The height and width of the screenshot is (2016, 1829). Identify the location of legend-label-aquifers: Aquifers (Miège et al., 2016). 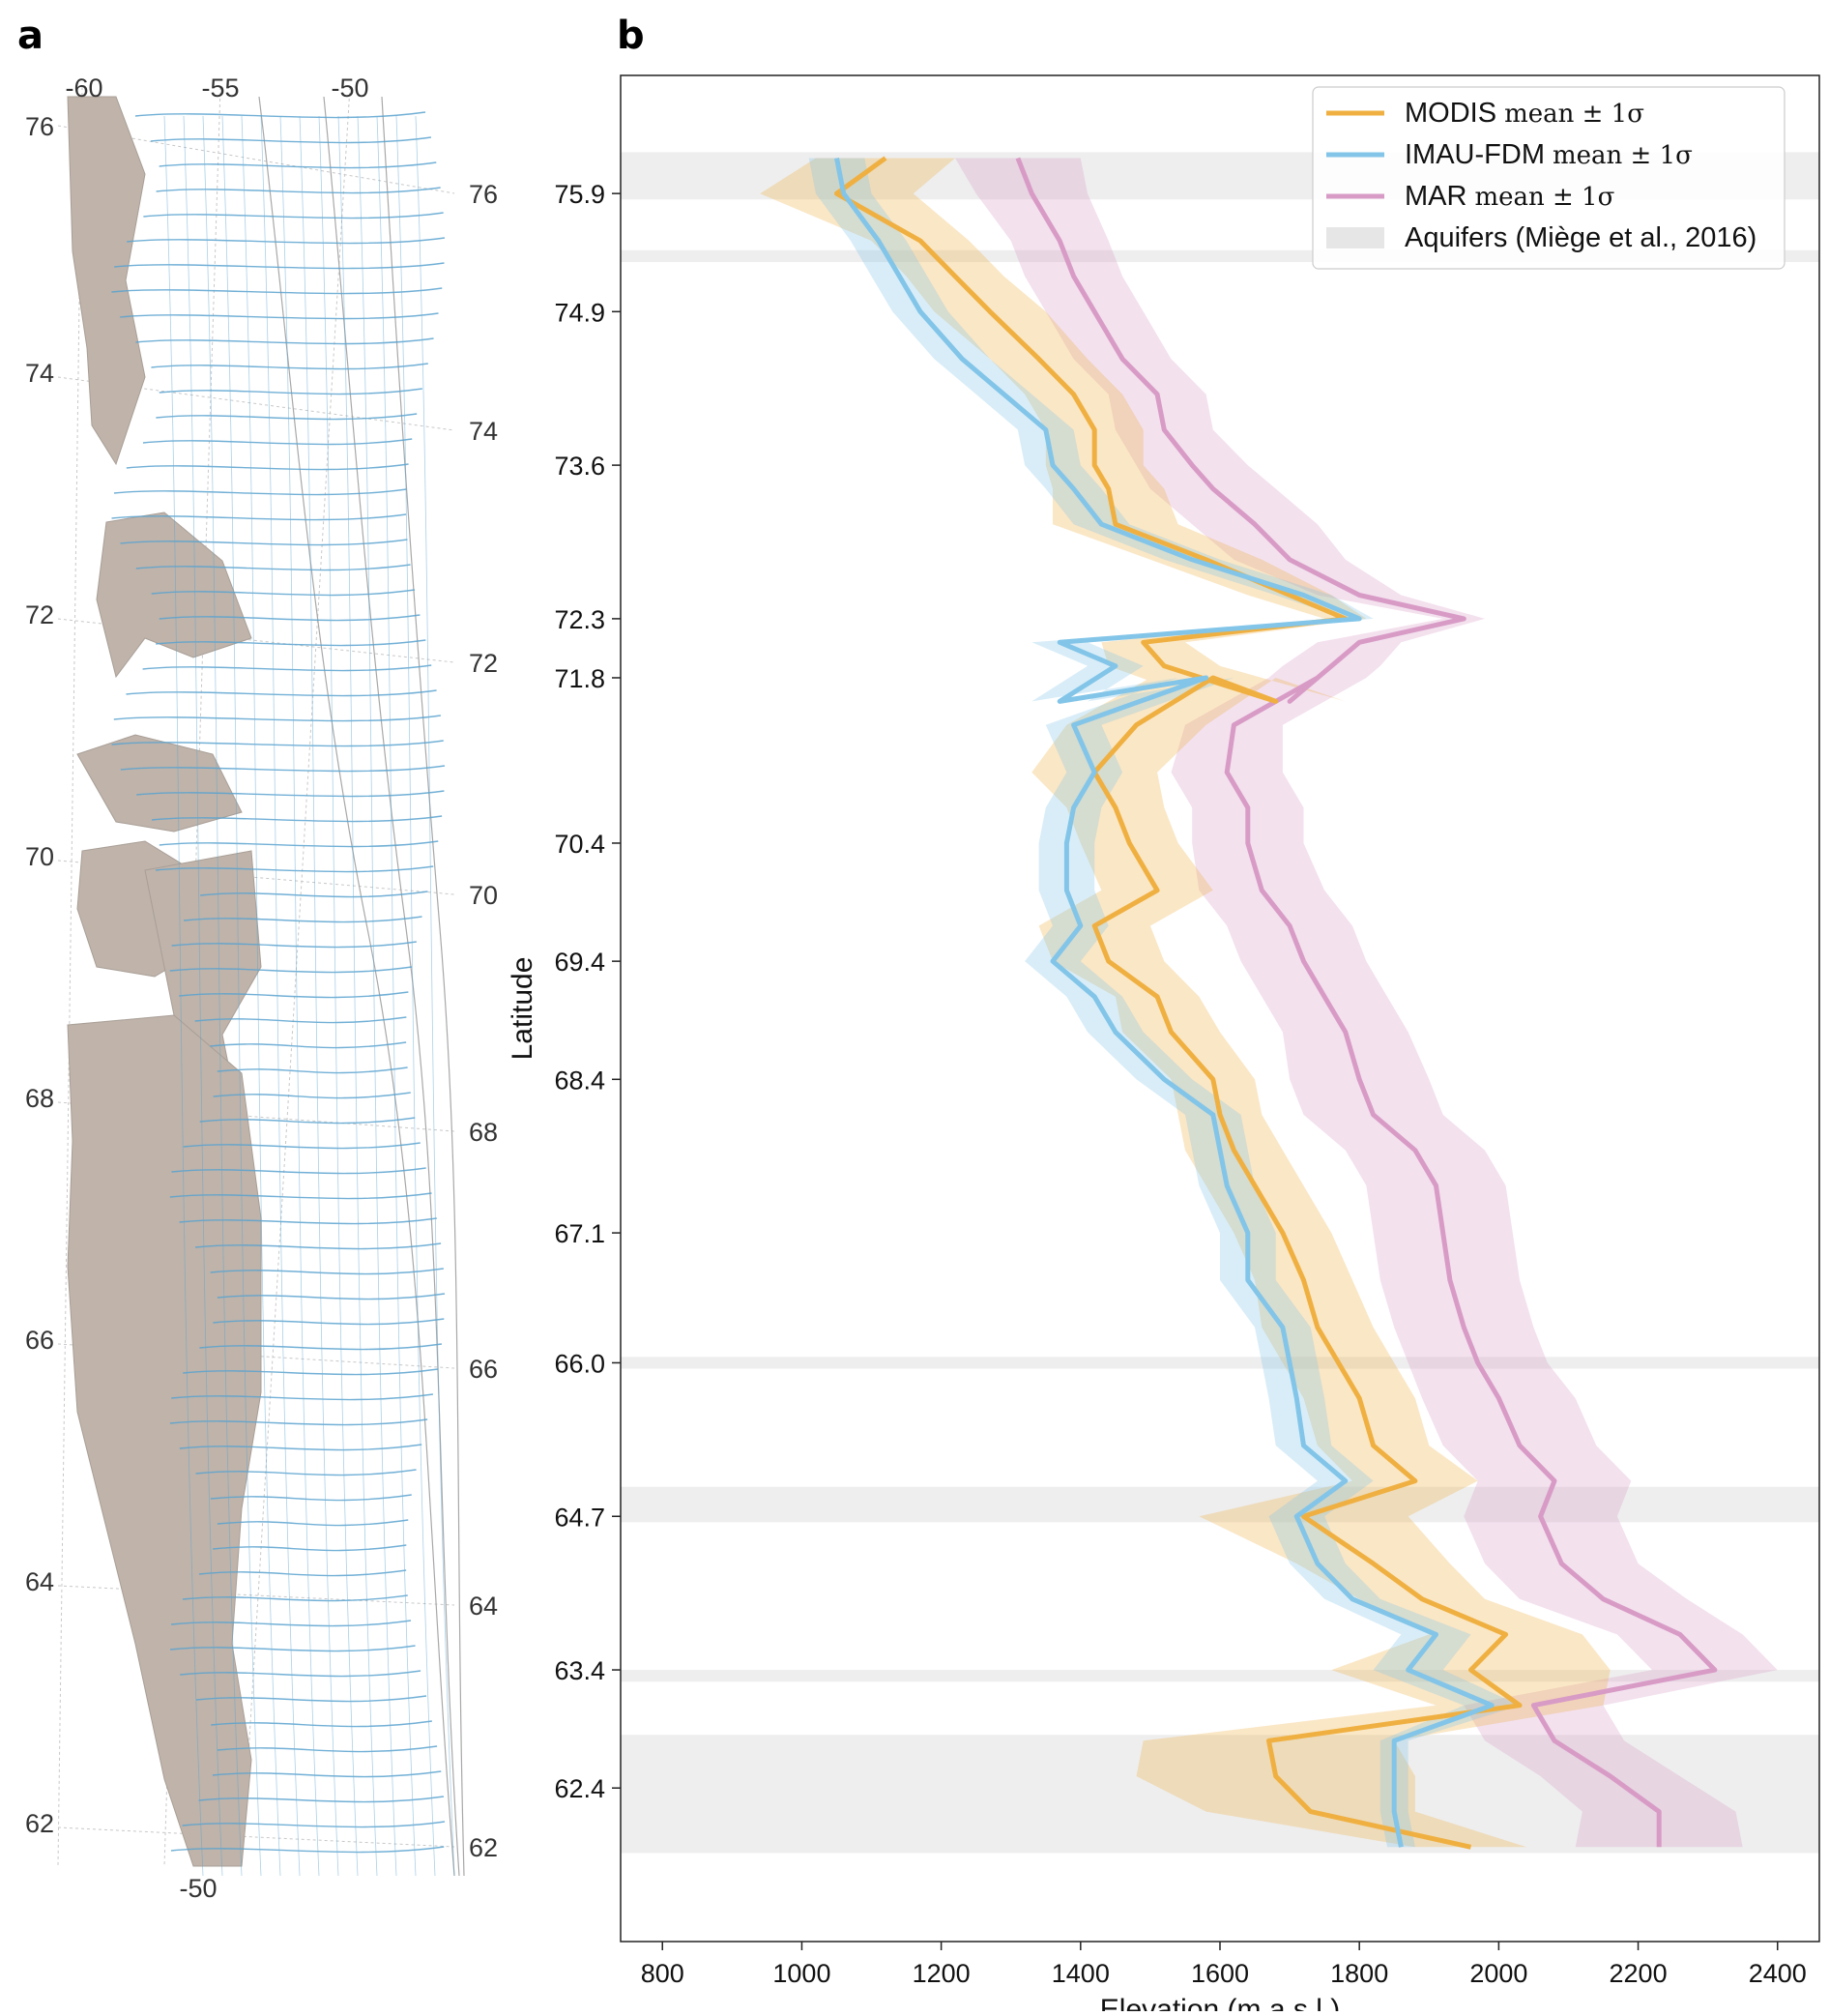
(1581, 237).